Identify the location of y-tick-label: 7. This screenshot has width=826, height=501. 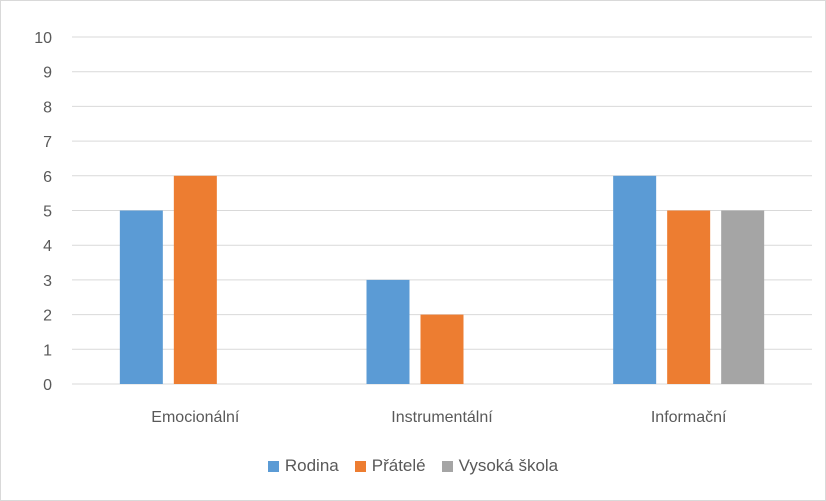
(47, 142).